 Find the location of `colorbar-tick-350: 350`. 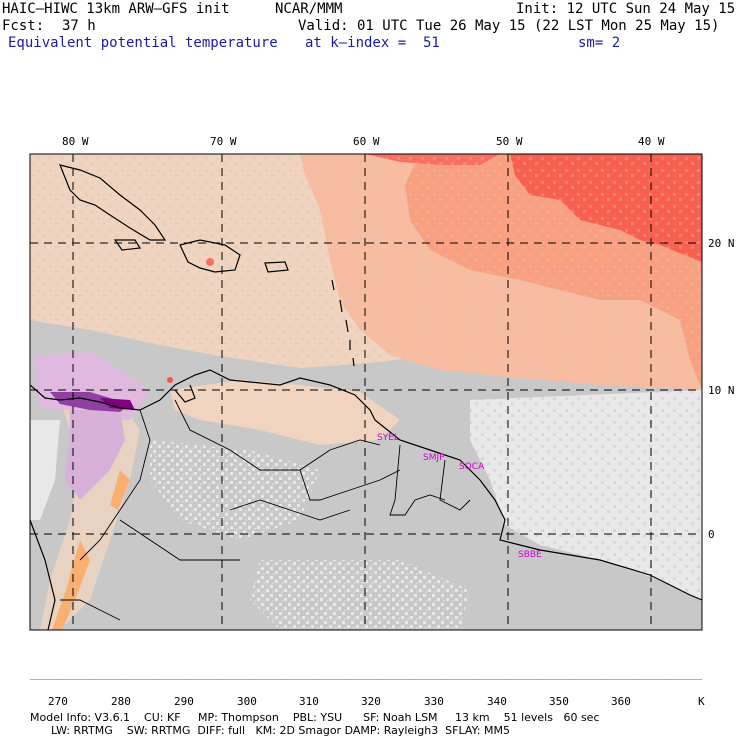

colorbar-tick-350: 350 is located at coordinates (559, 701).